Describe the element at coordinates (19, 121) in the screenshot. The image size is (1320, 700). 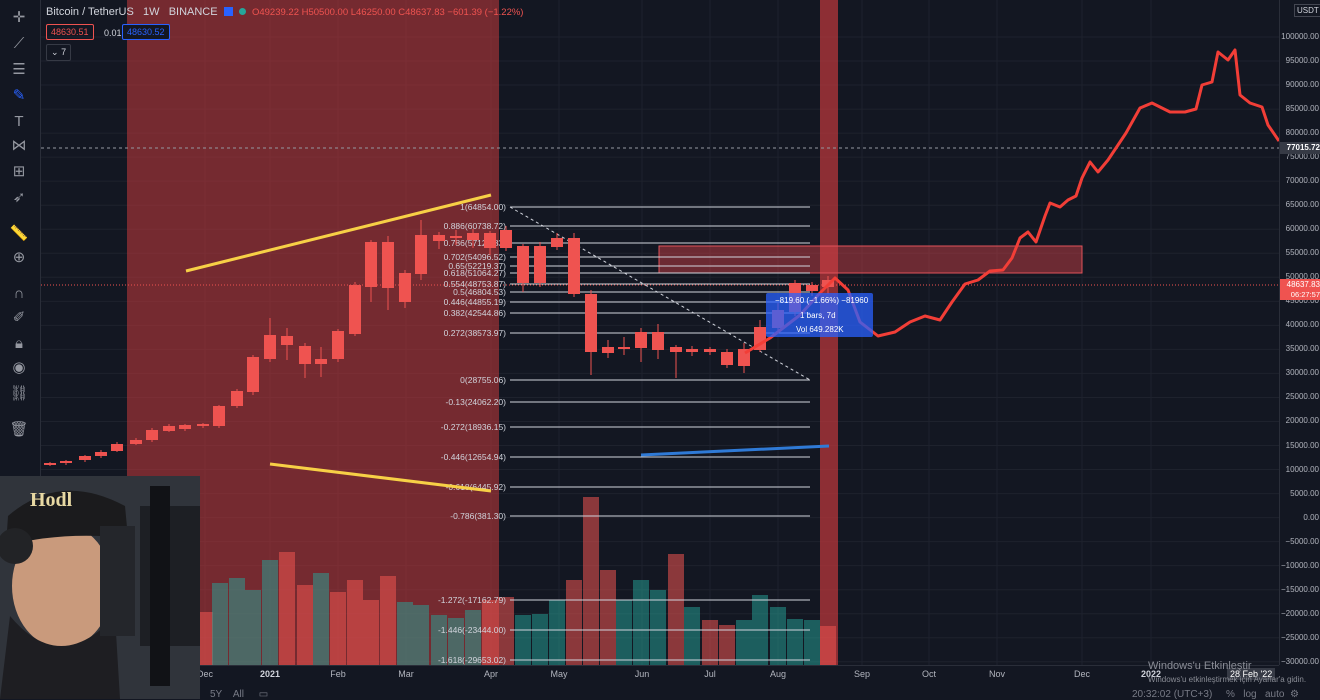
I see `text-icon: T` at that location.